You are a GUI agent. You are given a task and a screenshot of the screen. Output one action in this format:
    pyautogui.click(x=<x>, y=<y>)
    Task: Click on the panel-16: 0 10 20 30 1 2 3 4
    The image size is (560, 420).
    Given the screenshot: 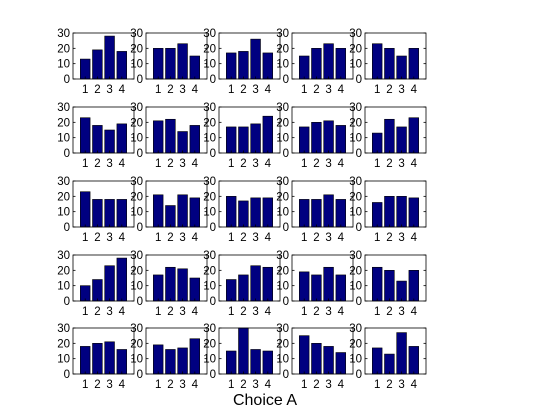 What is the action you would take?
    pyautogui.click(x=96, y=284)
    